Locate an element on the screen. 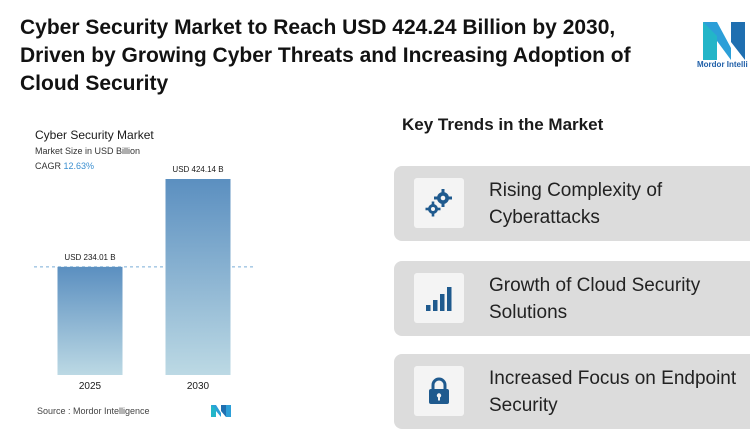 The image size is (750, 438). data-label-2030: USD 424.14 B is located at coordinates (197, 169).